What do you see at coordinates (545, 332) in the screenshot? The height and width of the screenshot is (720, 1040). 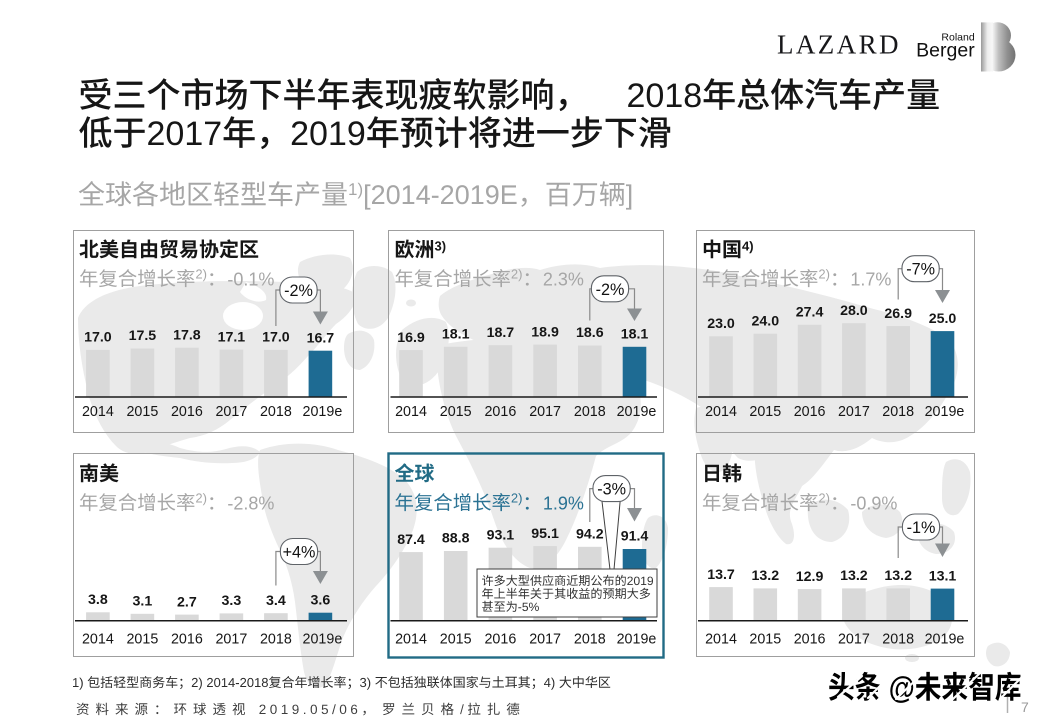 I see `svg-text: 18.9` at bounding box center [545, 332].